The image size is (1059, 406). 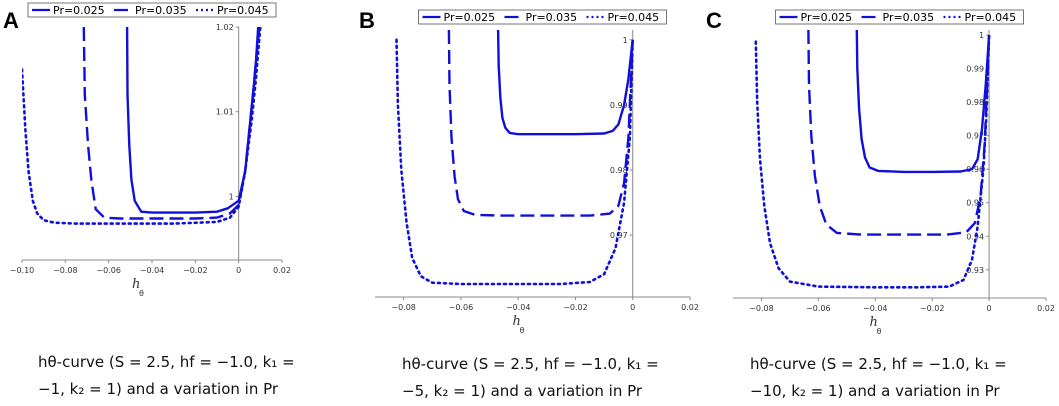 I want to click on panel-letter-c: C, so click(x=714, y=20).